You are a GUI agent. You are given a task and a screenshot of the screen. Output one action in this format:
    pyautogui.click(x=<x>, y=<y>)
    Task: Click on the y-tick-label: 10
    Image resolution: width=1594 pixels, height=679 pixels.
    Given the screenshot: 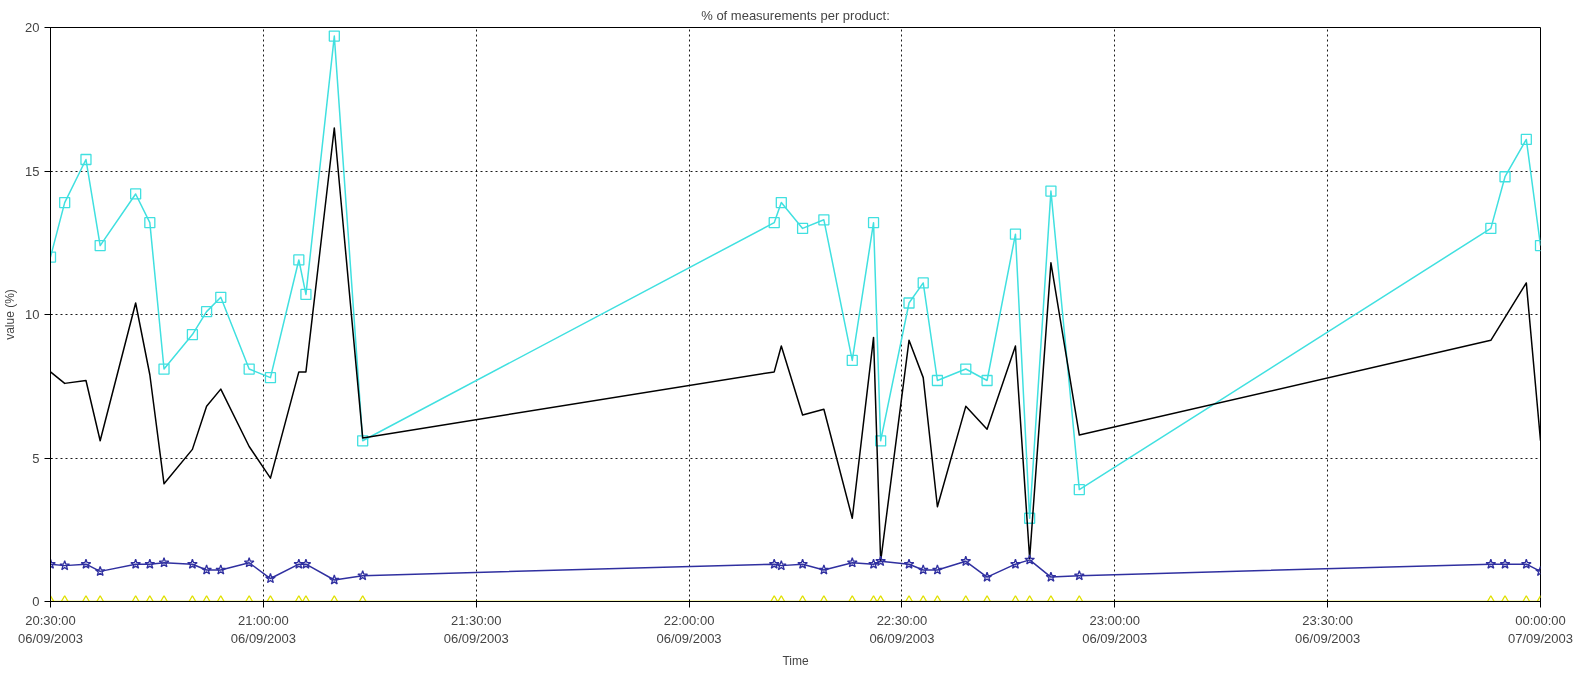 What is the action you would take?
    pyautogui.click(x=32, y=314)
    